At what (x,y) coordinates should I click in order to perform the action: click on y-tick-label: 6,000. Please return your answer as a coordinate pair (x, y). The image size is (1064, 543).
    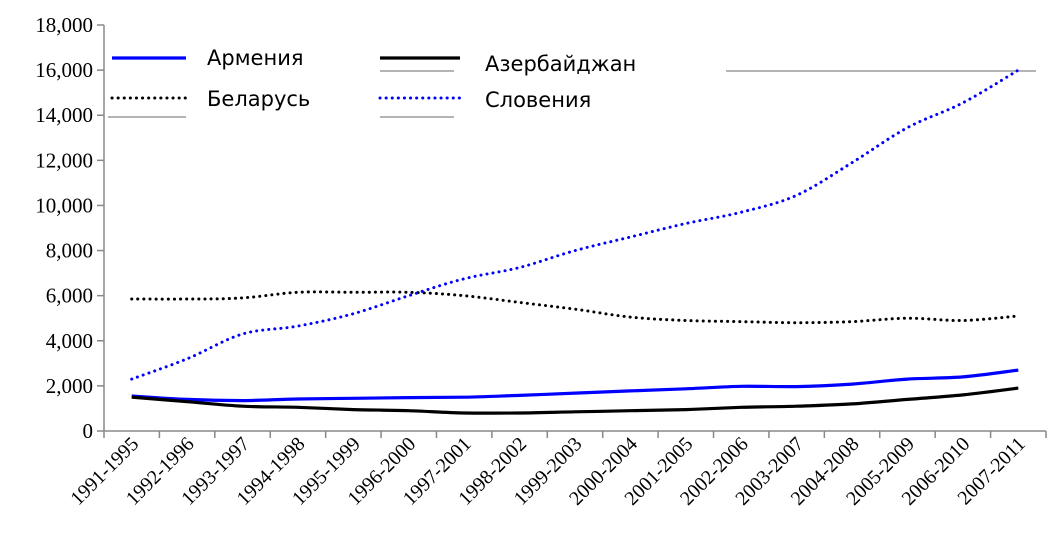
    Looking at the image, I should click on (69, 296).